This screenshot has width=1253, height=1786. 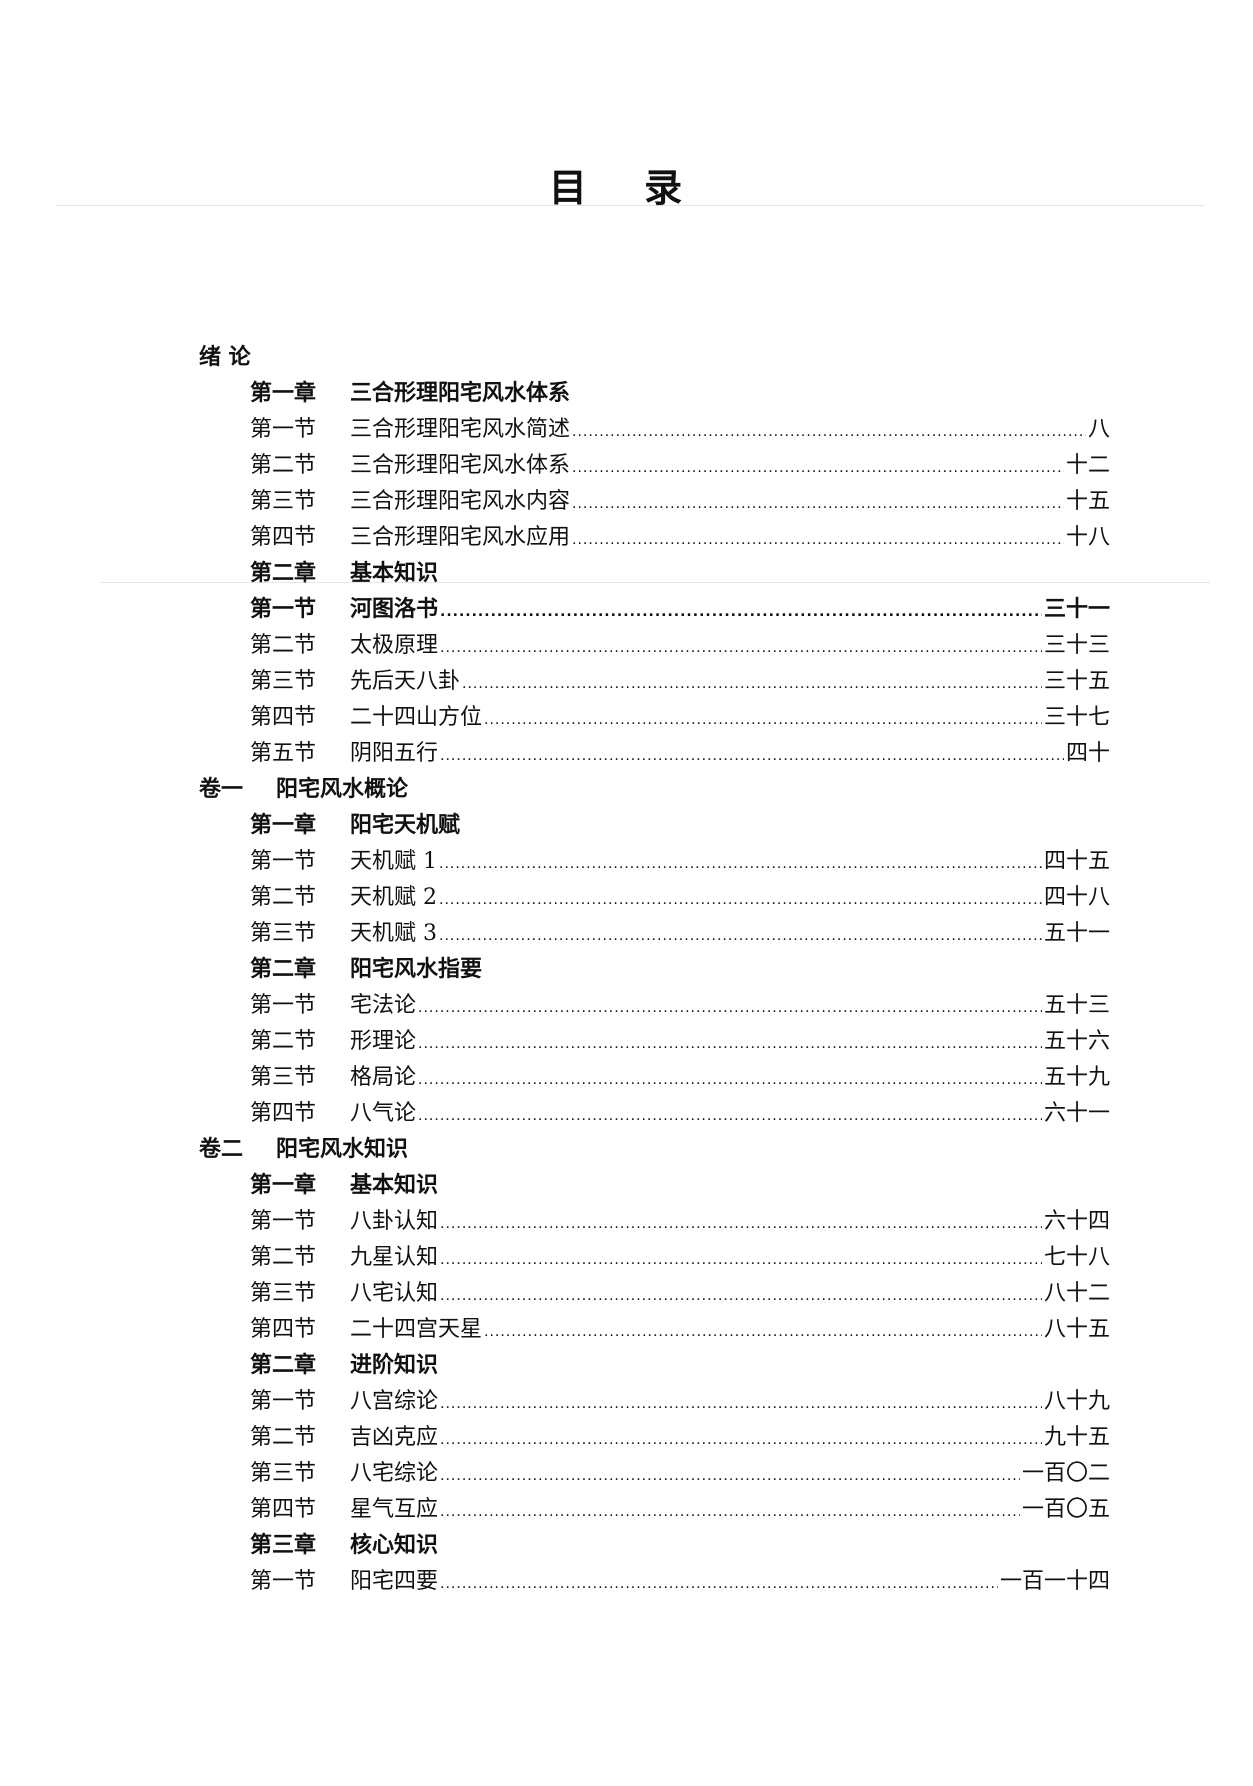 I want to click on toc-label: 第三章, so click(x=283, y=1545).